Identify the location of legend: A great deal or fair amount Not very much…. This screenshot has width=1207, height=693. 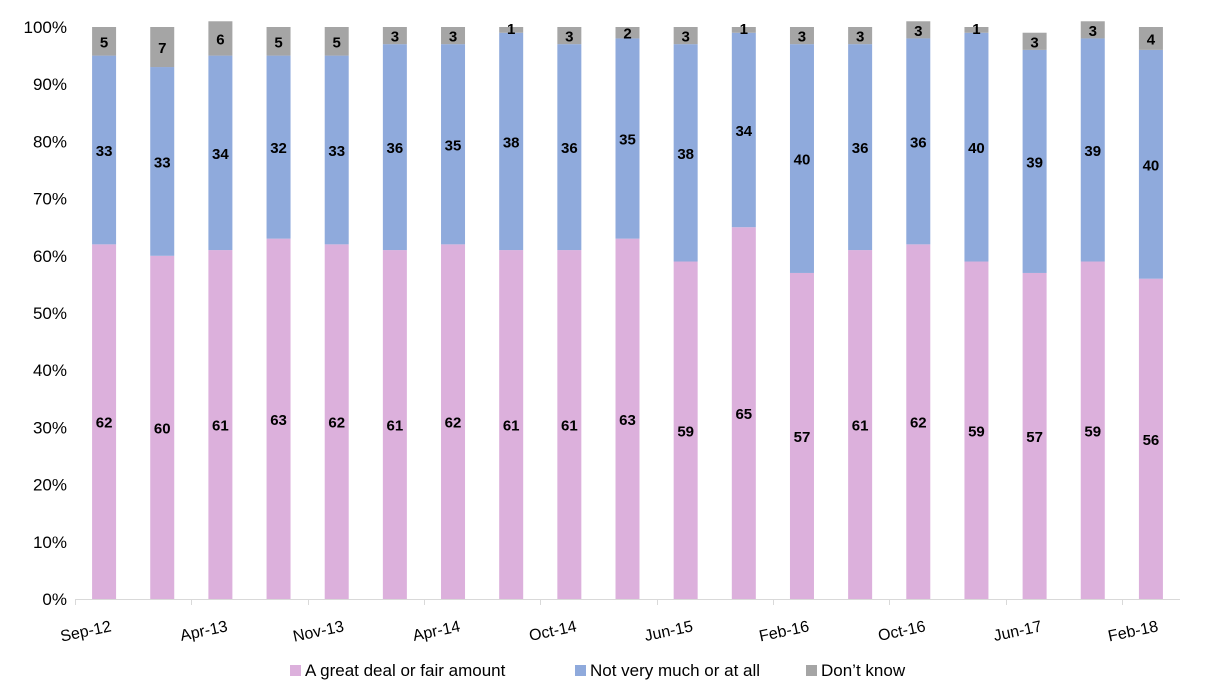
(598, 670).